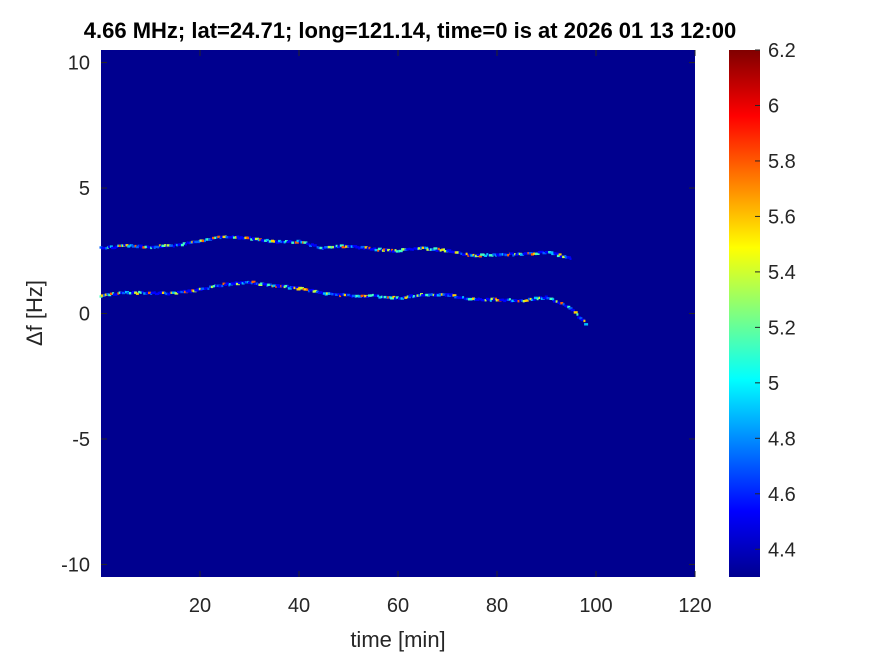  I want to click on x-tick-label: 60, so click(398, 606).